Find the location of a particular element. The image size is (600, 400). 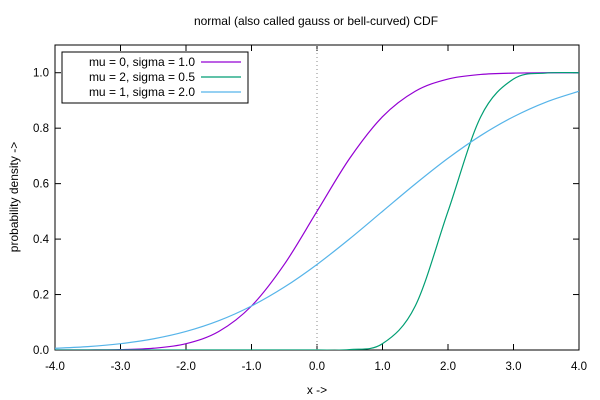

y-tick-label: 0.8 is located at coordinates (41, 129).